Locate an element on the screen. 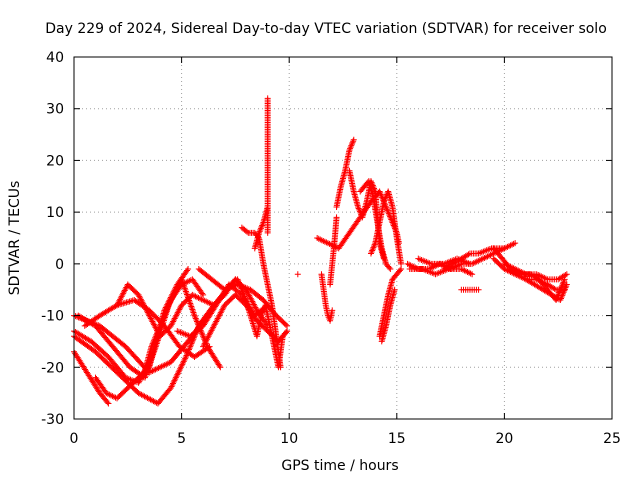 This screenshot has height=480, width=640. y-tick-label: -10 is located at coordinates (52, 317).